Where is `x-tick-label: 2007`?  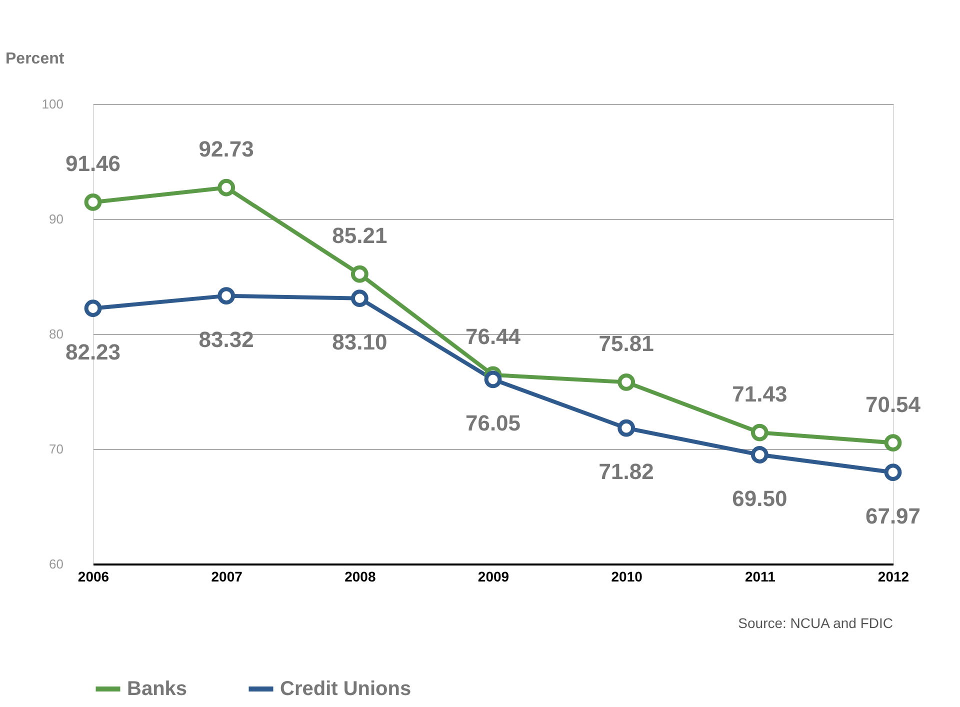 x-tick-label: 2007 is located at coordinates (227, 576).